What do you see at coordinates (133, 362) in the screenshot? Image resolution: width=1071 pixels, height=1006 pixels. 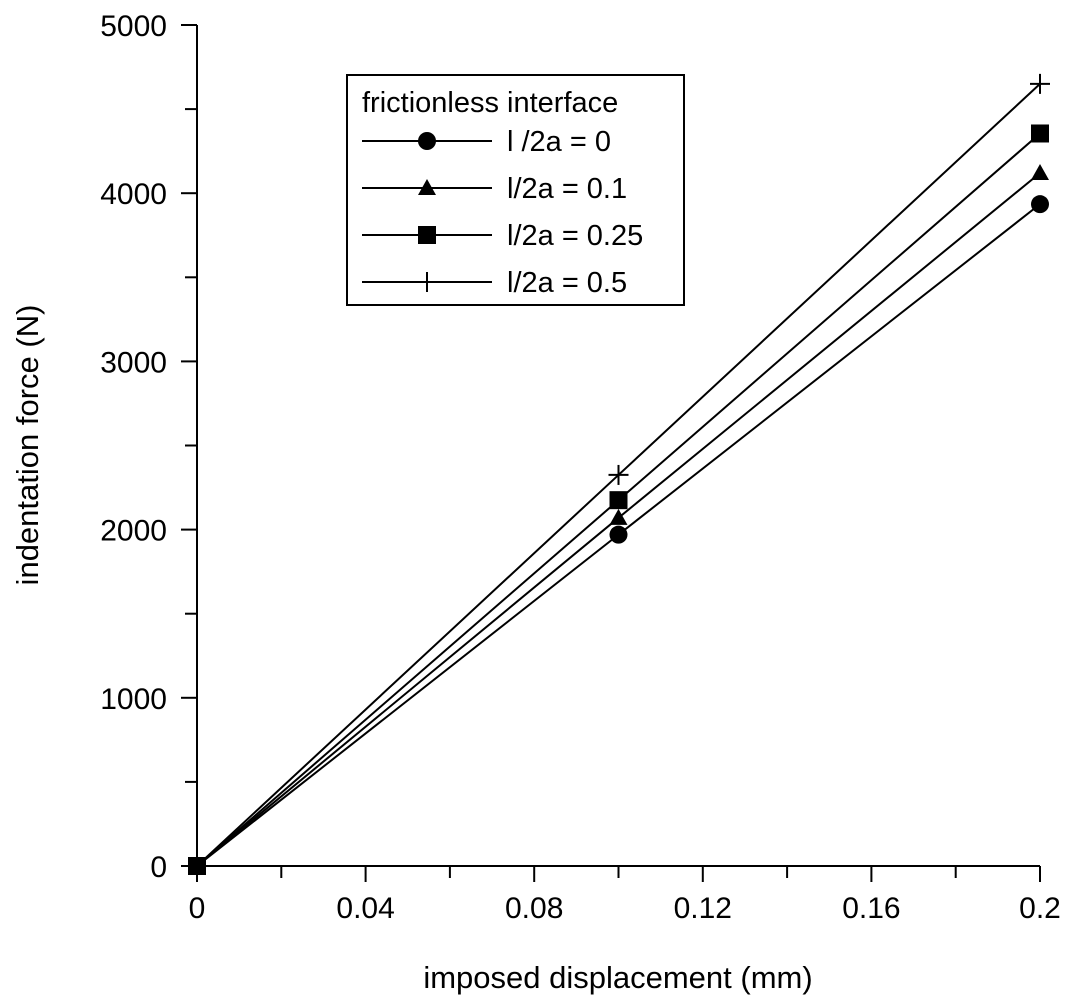 I see `y-tick-label: 3000` at bounding box center [133, 362].